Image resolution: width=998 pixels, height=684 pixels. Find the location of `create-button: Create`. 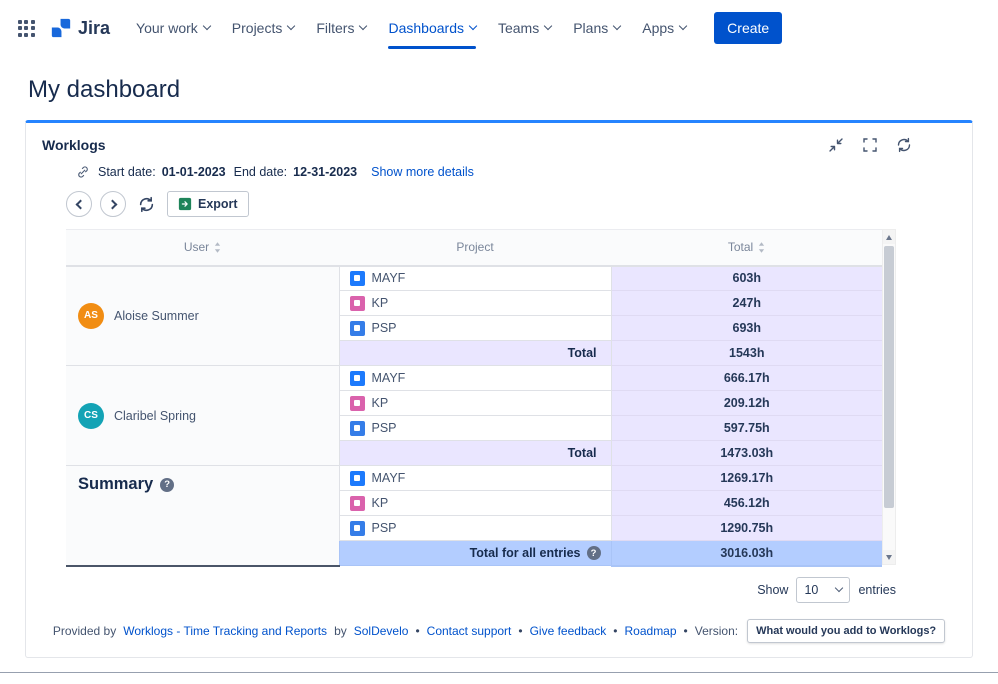

create-button: Create is located at coordinates (748, 28).